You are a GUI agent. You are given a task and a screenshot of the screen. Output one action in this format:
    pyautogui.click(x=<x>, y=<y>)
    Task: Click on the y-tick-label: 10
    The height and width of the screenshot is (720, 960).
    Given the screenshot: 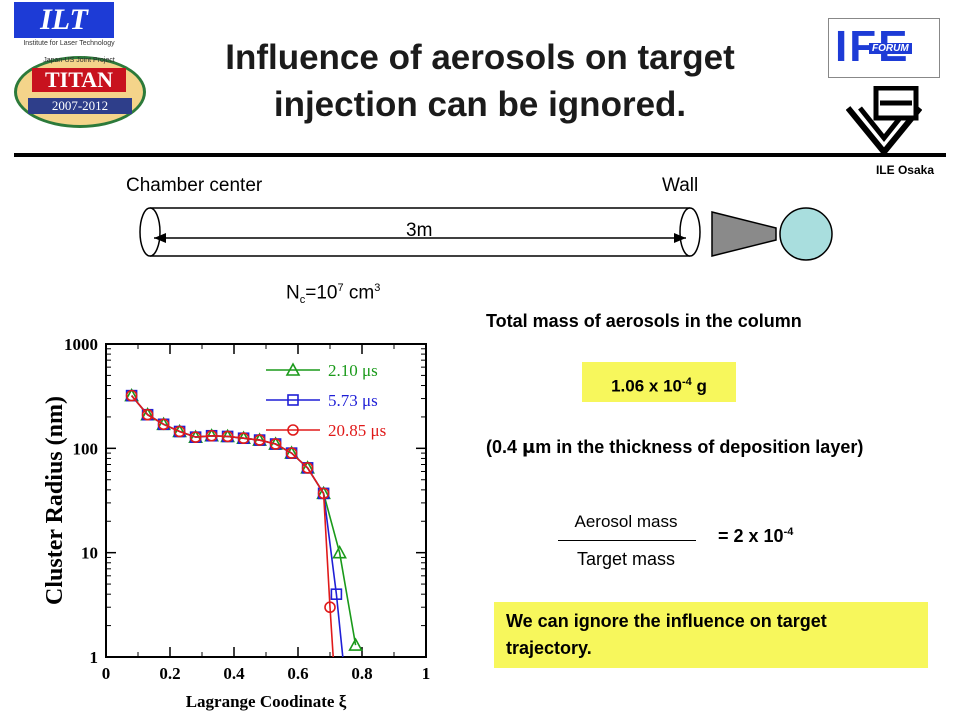 What is the action you would take?
    pyautogui.click(x=89, y=553)
    